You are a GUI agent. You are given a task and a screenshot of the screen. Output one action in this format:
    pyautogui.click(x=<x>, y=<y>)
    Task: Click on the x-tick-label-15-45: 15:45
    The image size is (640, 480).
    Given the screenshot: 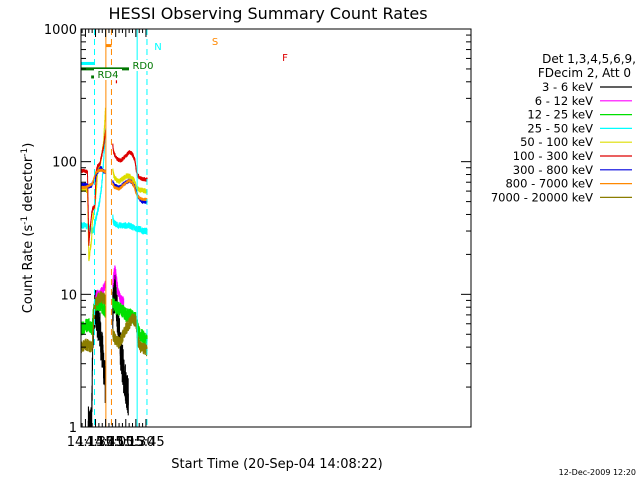 What is the action you would take?
    pyautogui.click(x=145, y=442)
    